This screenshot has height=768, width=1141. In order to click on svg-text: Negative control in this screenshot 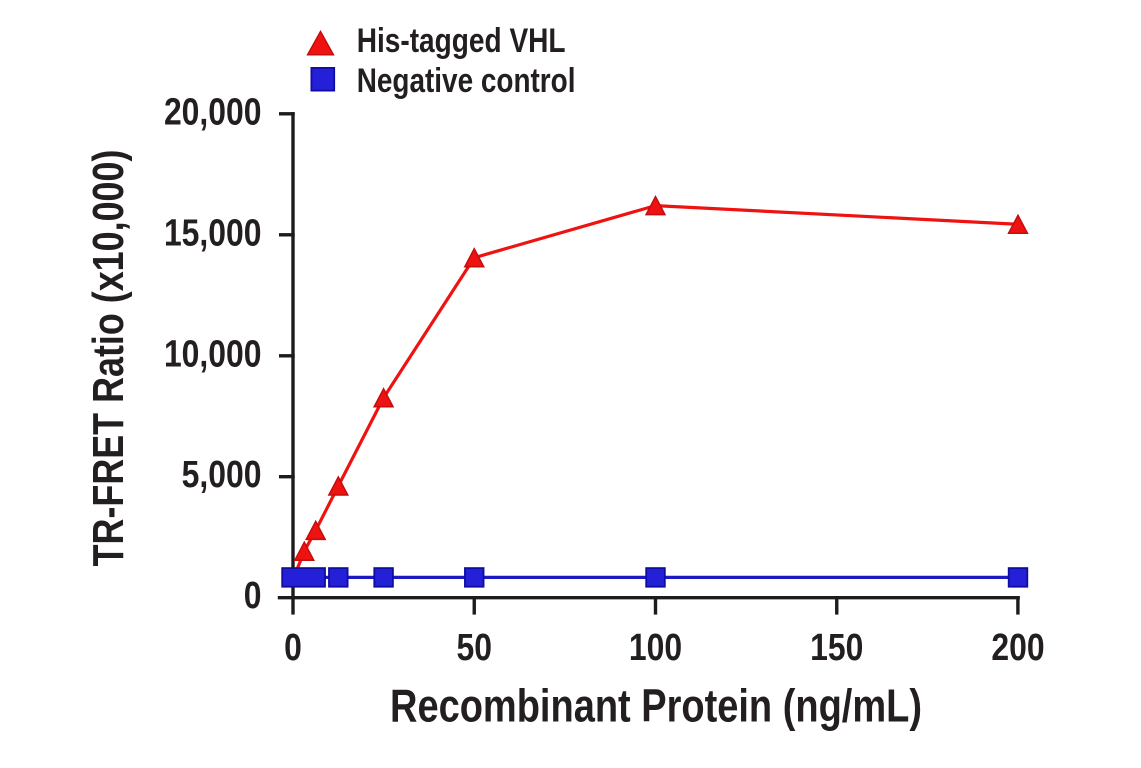, I will do `click(466, 80)`.